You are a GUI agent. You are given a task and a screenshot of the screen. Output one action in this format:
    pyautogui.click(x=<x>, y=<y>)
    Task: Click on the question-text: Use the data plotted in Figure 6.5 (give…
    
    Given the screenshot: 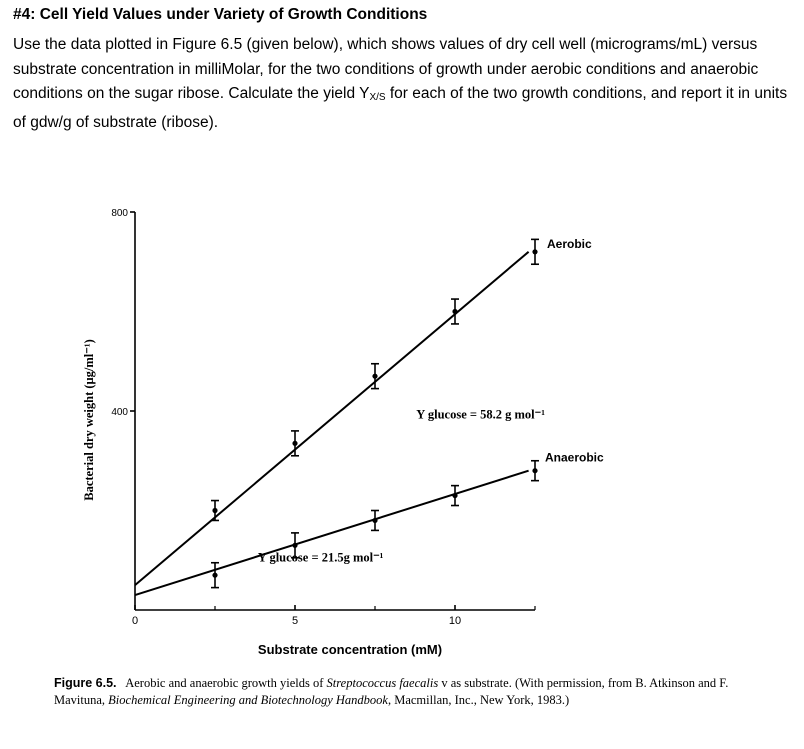 What is the action you would take?
    pyautogui.click(x=405, y=84)
    